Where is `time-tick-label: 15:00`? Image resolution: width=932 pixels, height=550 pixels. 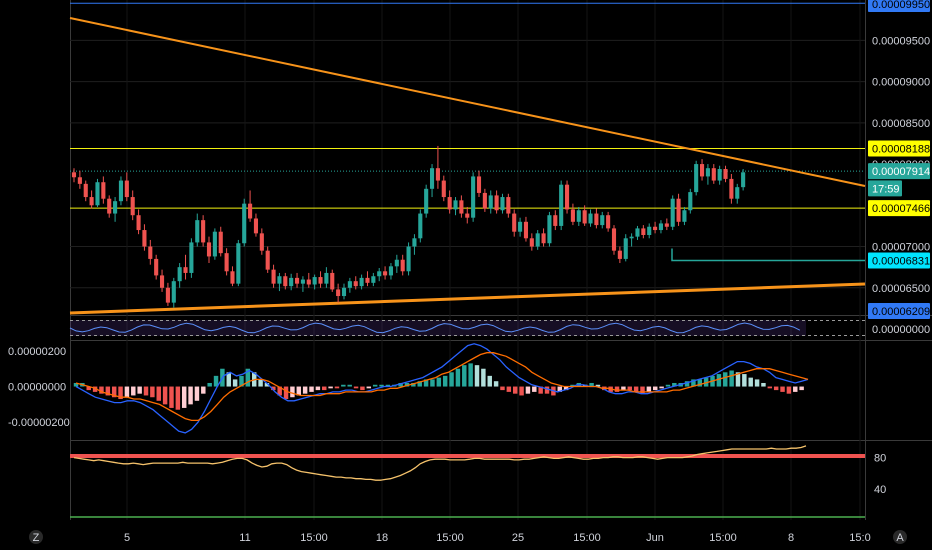 time-tick-label: 15:00 is located at coordinates (587, 538).